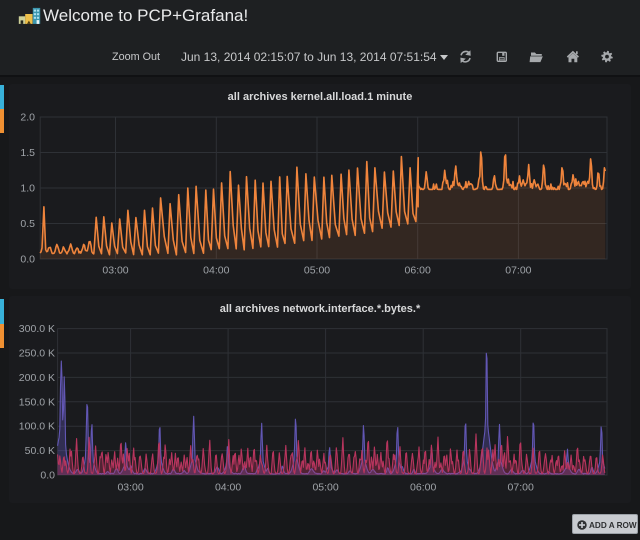  I want to click on svg-text: 50.0 K, so click(40, 451).